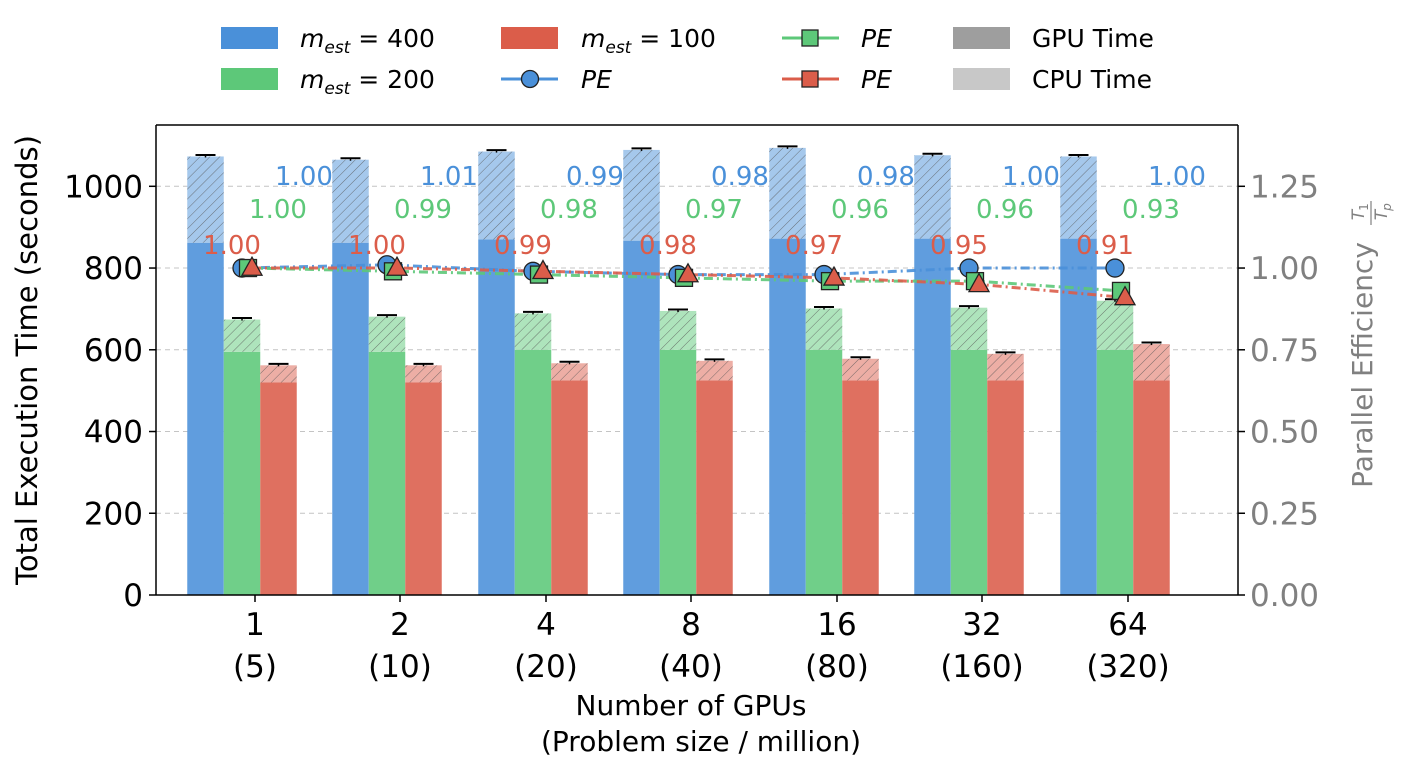 This screenshot has width=1406, height=770. I want to click on legend-patch-m200, so click(249, 79).